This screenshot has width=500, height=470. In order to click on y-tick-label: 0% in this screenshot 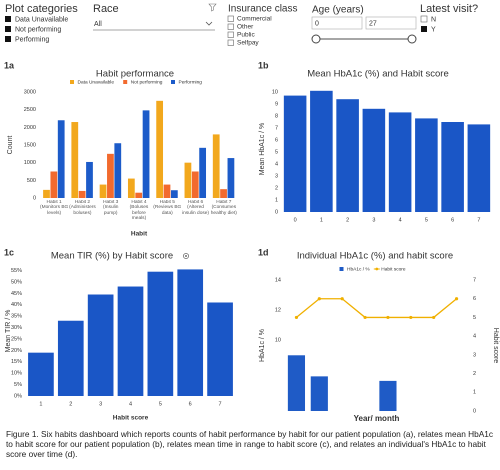, I will do `click(18, 396)`.